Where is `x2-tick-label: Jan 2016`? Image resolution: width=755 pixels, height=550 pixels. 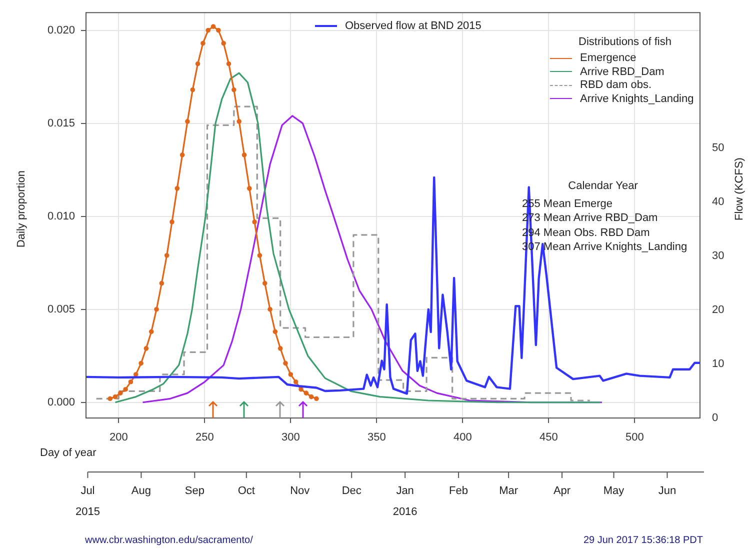
x2-tick-label: Jan 2016 is located at coordinates (405, 501).